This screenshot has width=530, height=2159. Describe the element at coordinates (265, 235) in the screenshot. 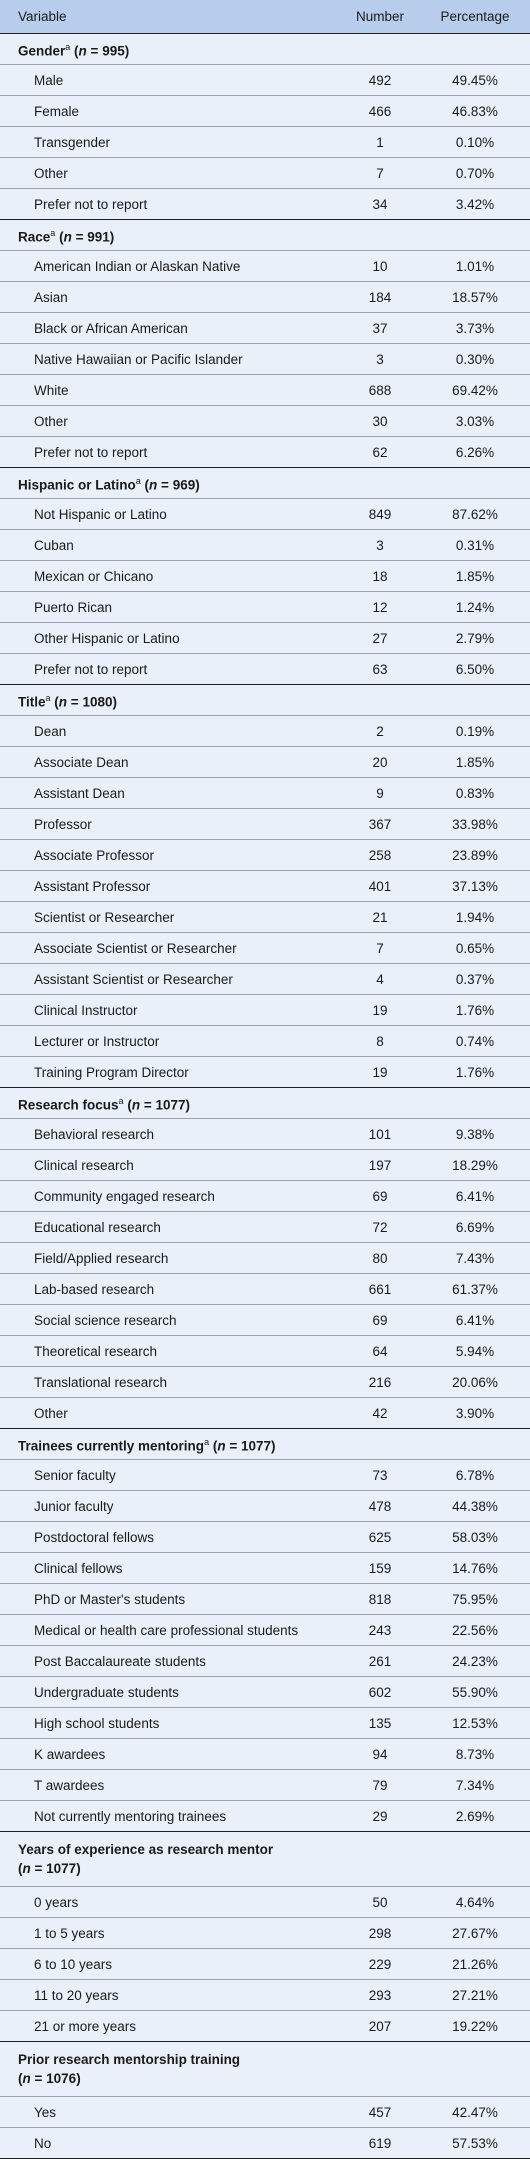

I see `section-header: Racea (n = 991)` at that location.